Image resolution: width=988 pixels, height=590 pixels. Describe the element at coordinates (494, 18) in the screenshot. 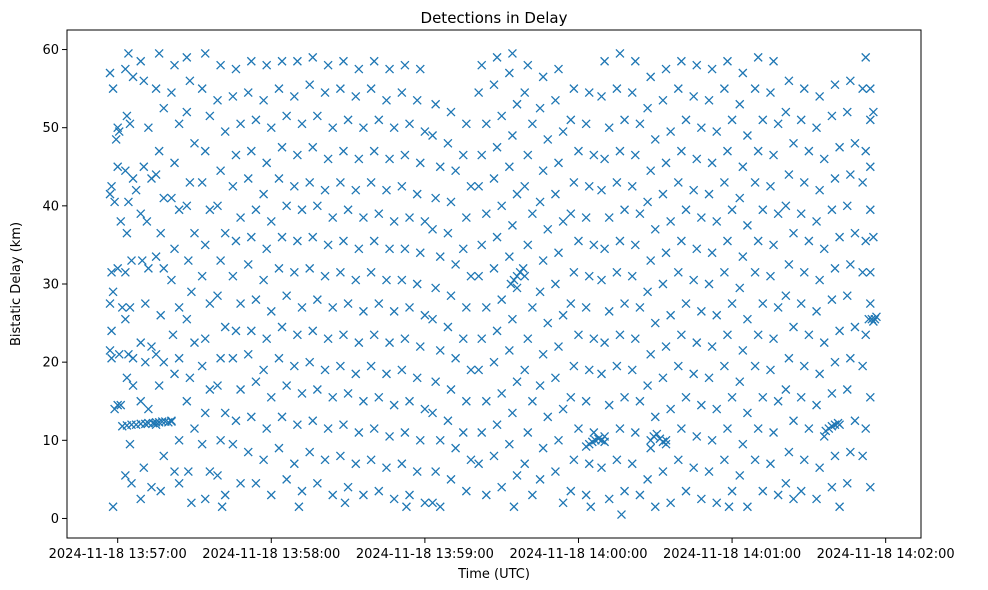

I see `chart-title: Detections in Delay` at that location.